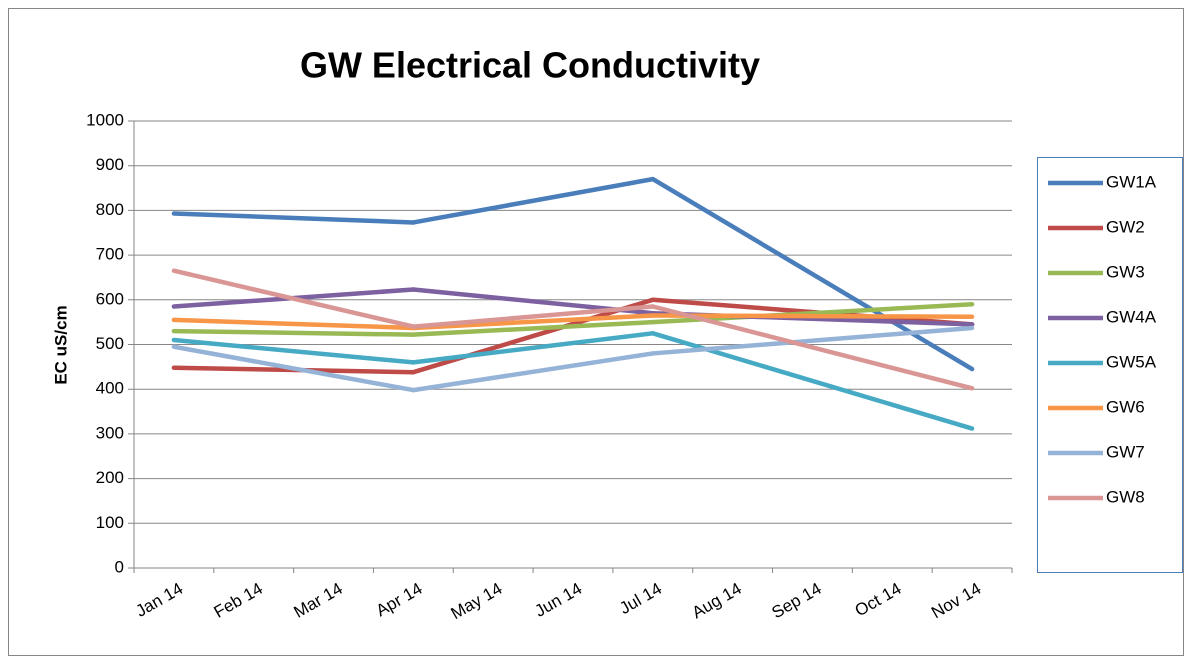 The image size is (1192, 664). What do you see at coordinates (1125, 451) in the screenshot?
I see `legend-label: GW7` at bounding box center [1125, 451].